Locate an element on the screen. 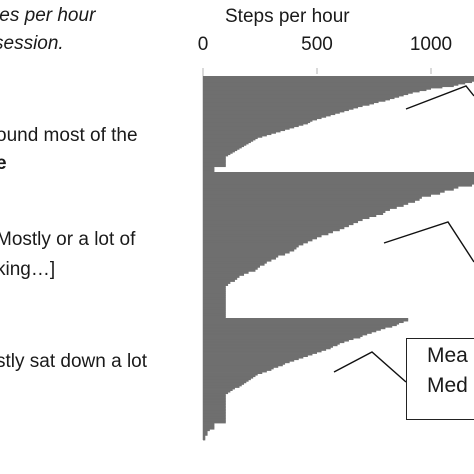  group1-label-line2: e is located at coordinates (3, 163).